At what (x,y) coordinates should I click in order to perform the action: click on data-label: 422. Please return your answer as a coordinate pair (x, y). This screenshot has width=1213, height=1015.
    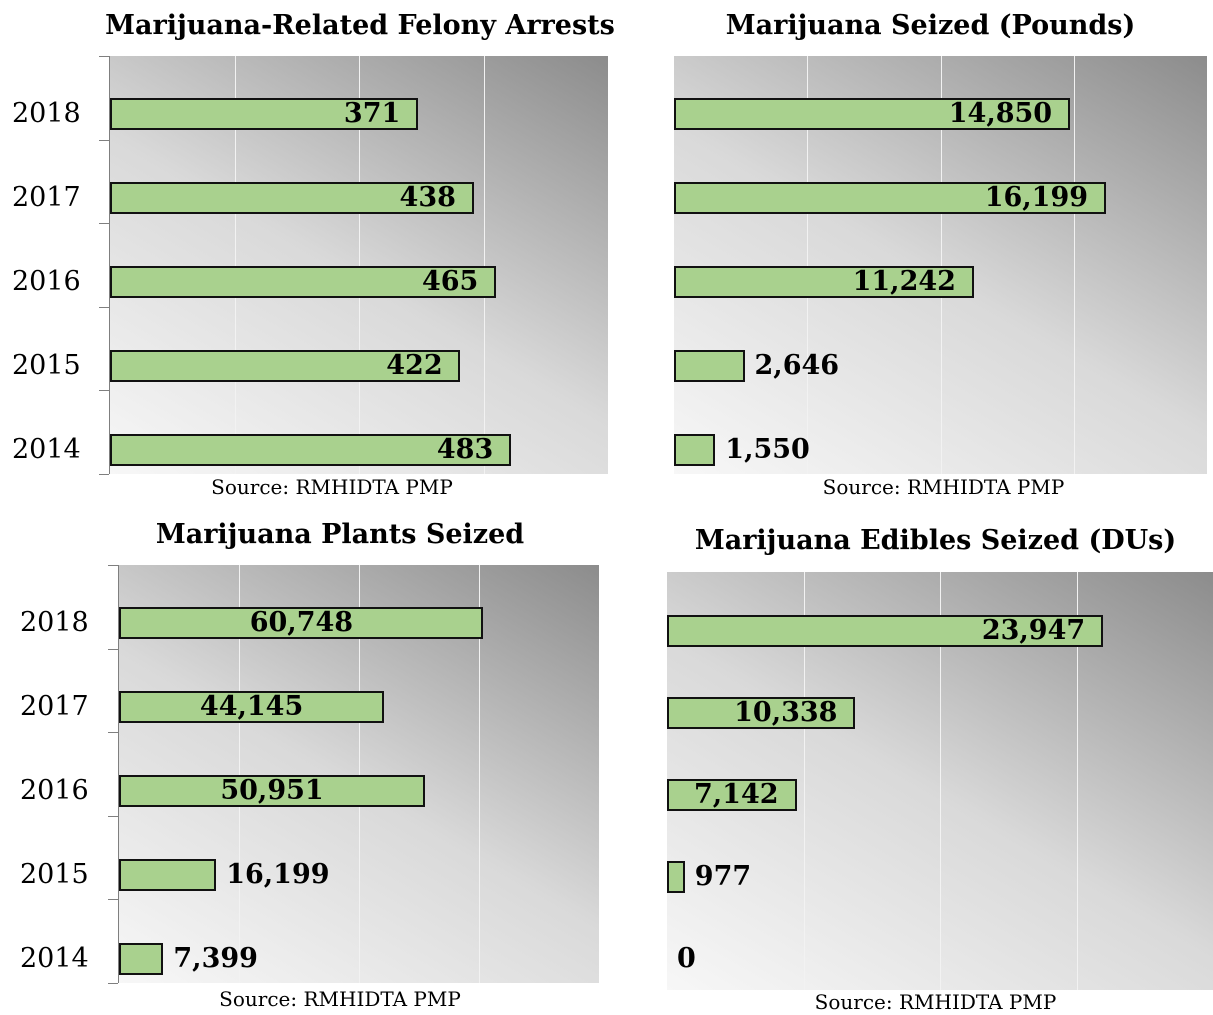
    Looking at the image, I should click on (414, 365).